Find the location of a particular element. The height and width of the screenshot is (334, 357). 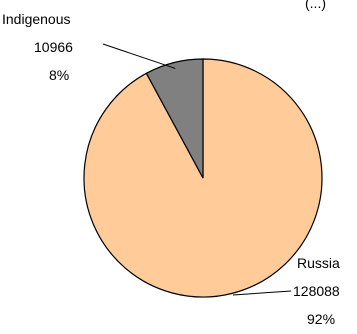

leader-line-indigenous is located at coordinates (139, 56).